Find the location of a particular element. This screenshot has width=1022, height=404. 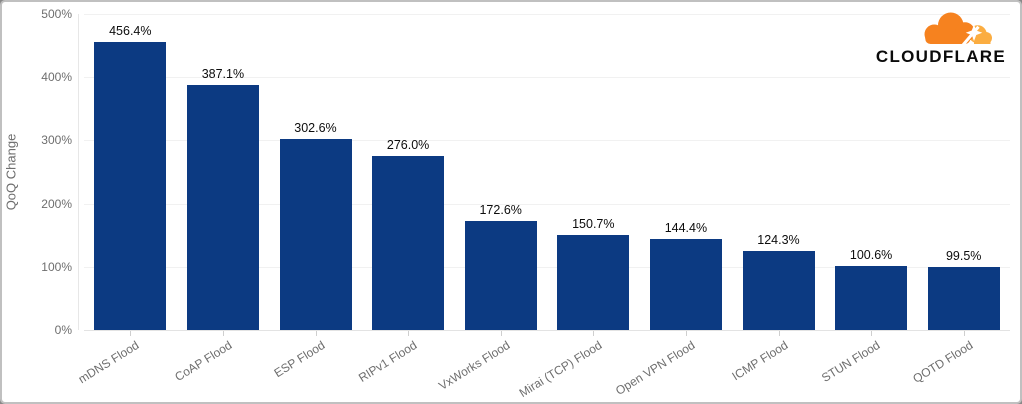

bar-value-label: 124.3% is located at coordinates (778, 240).